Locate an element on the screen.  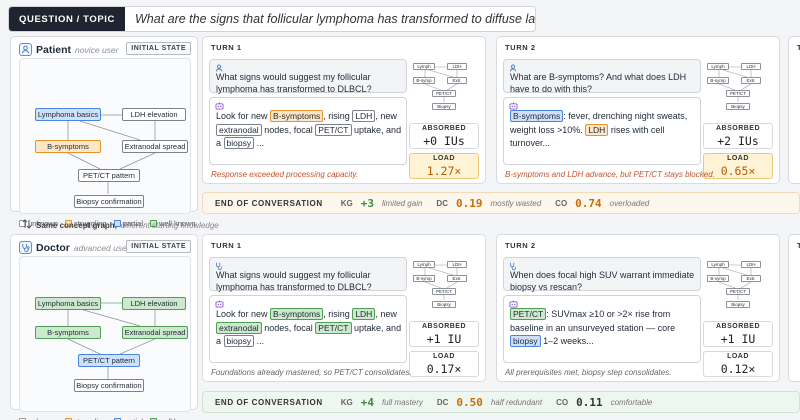
absorbed-value: +1 IU is located at coordinates (738, 338).